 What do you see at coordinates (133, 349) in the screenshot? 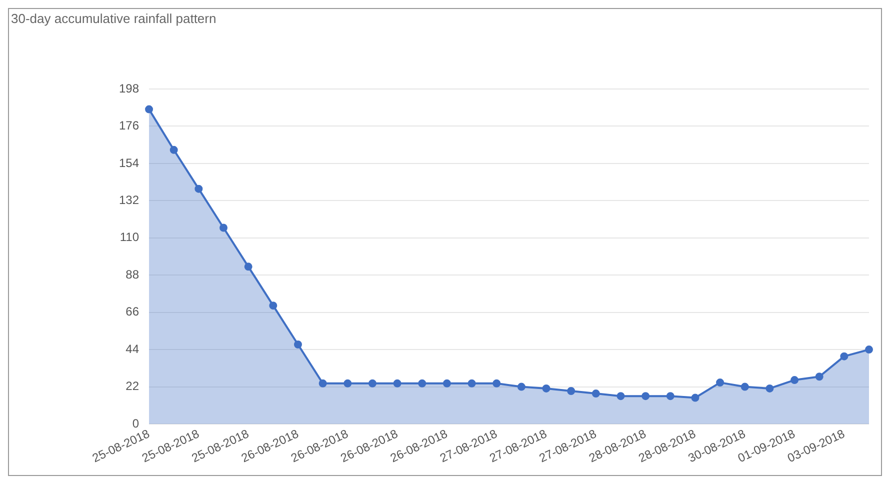
I see `y-tick-label: 44` at bounding box center [133, 349].